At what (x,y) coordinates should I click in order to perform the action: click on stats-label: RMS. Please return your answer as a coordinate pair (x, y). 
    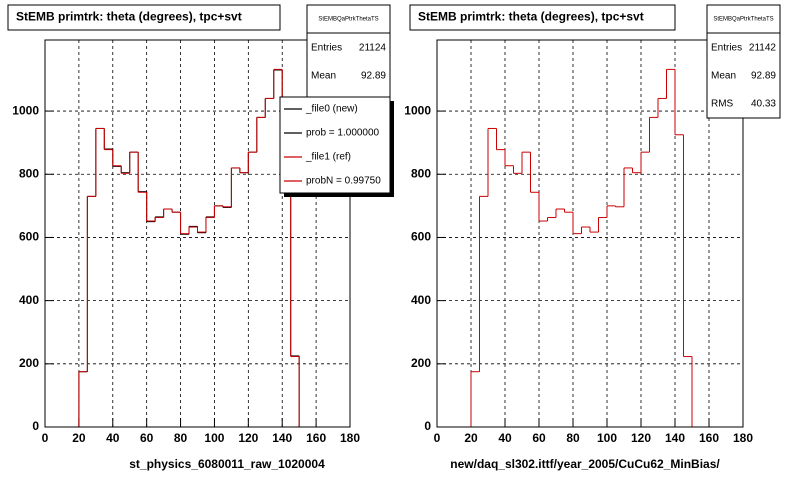
    Looking at the image, I should click on (722, 104).